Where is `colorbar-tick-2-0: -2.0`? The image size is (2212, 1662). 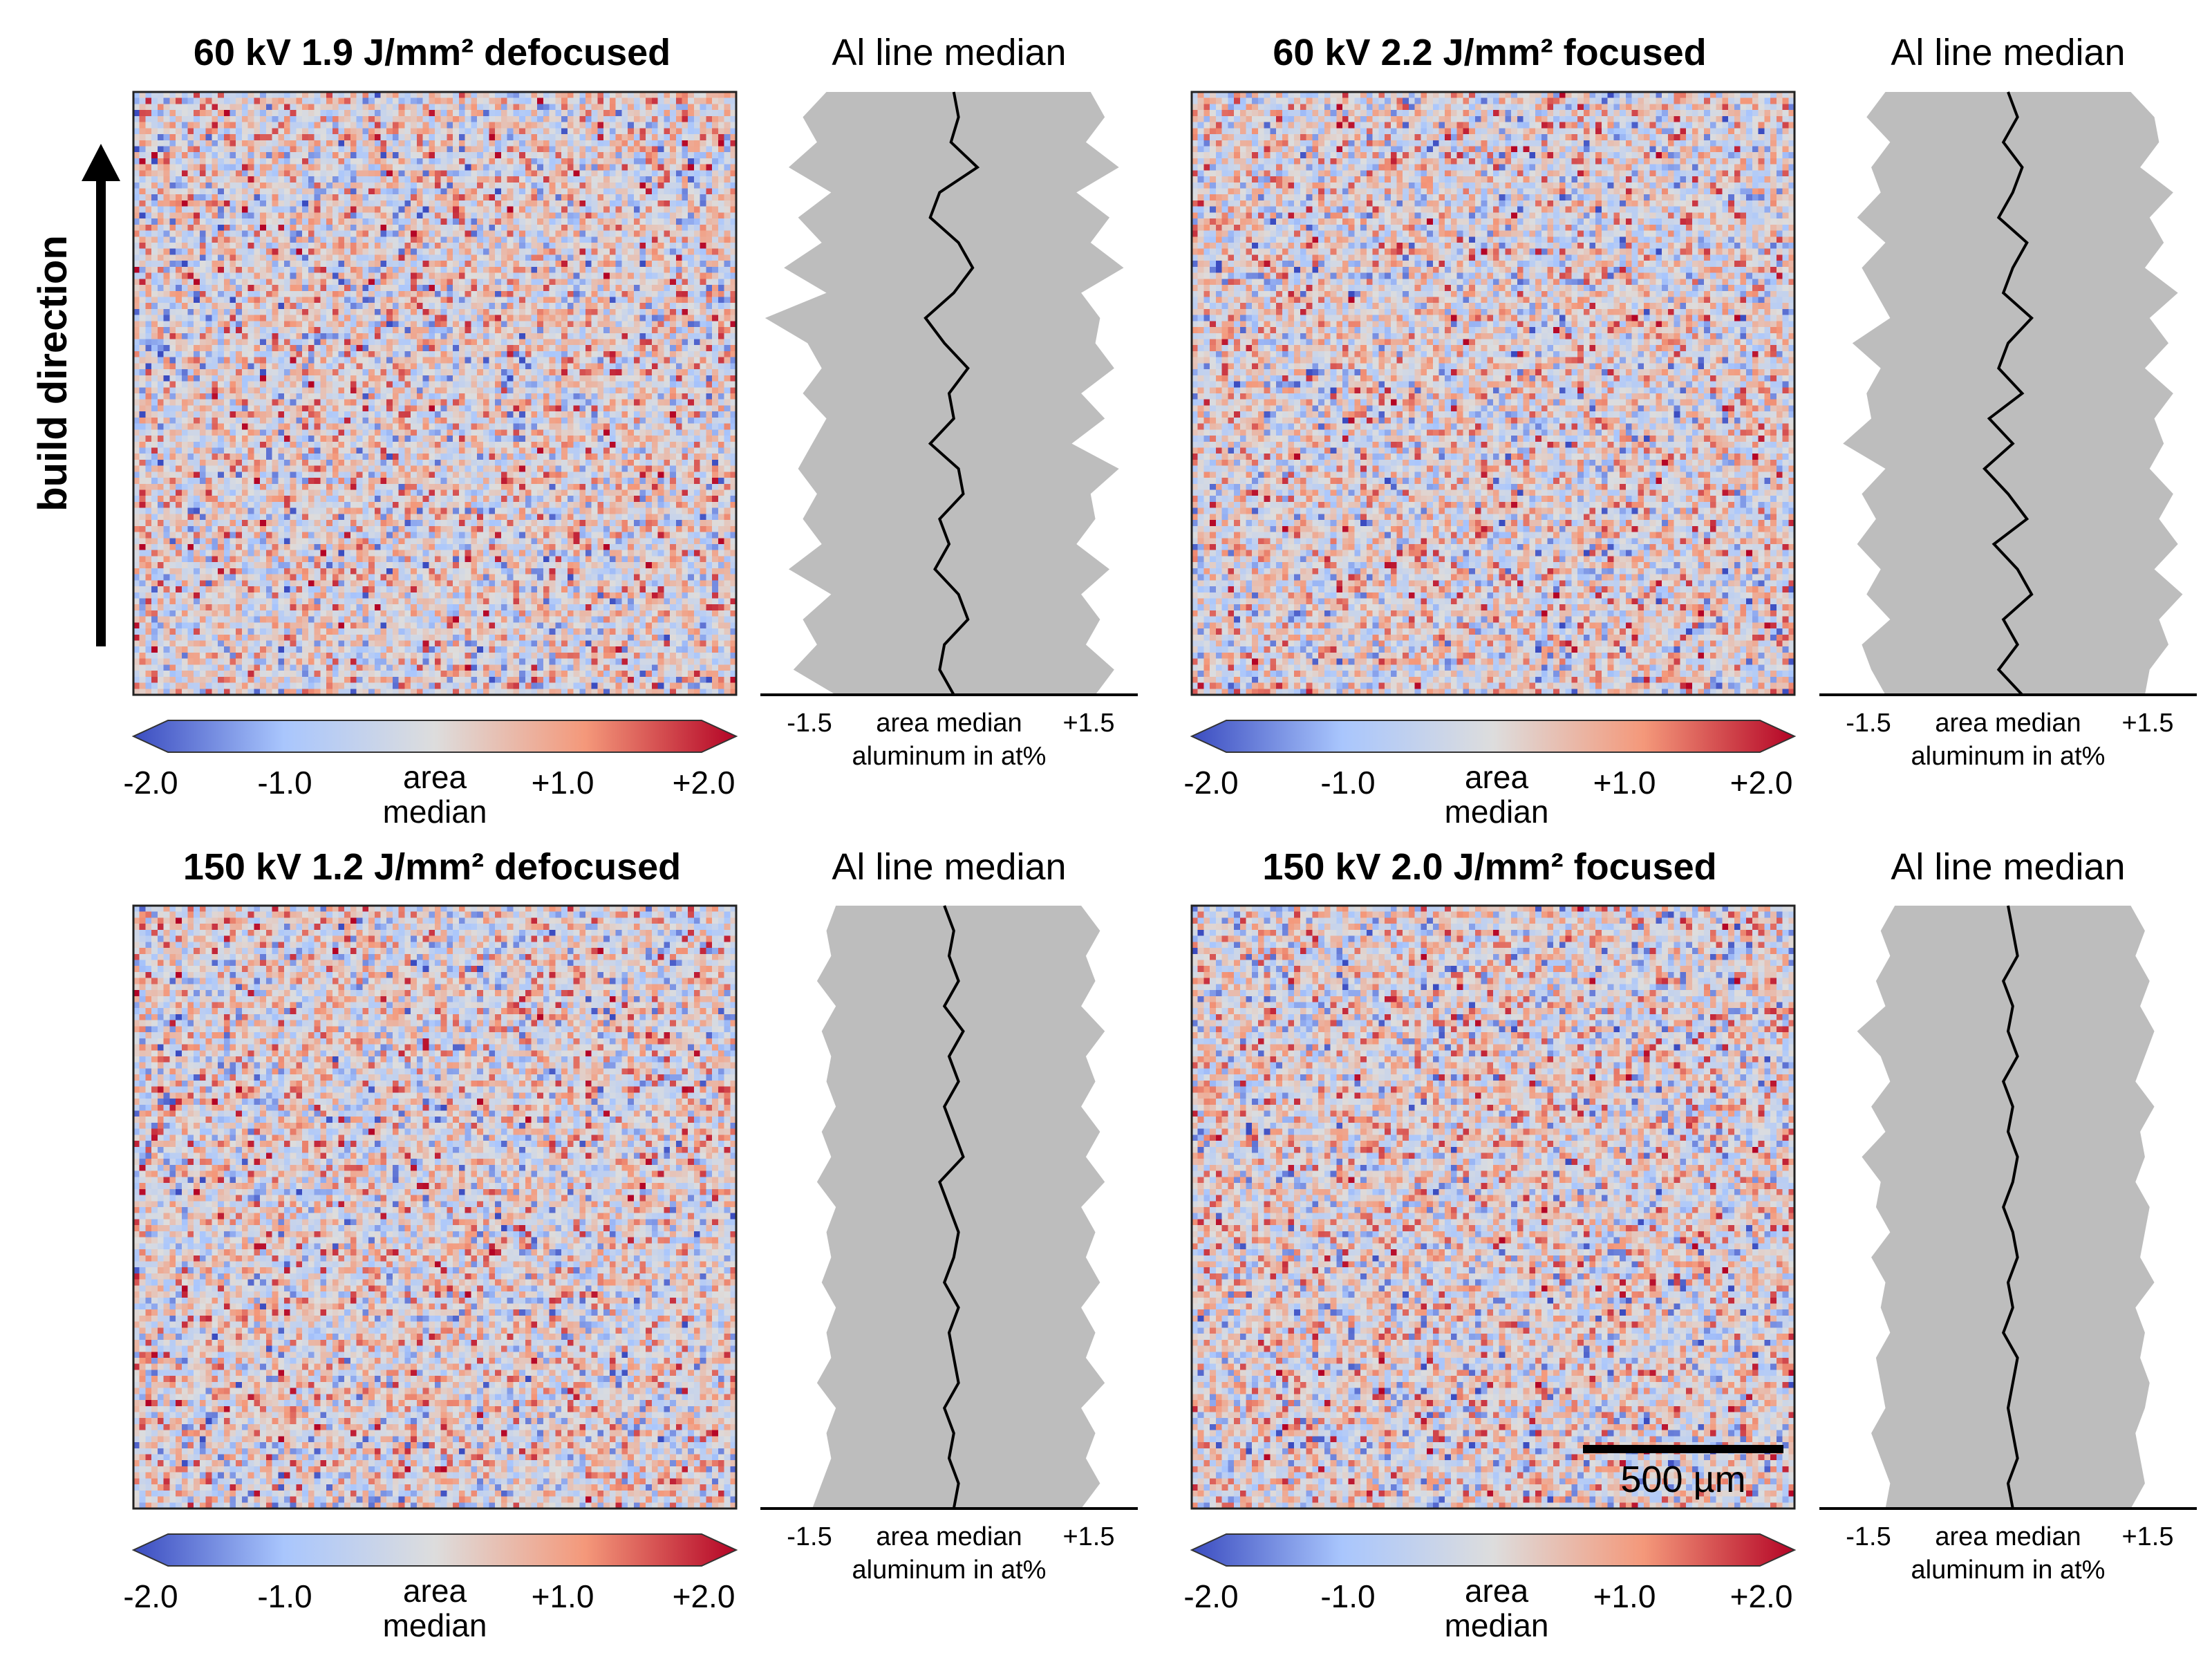 colorbar-tick-2-0: -2.0 is located at coordinates (150, 1596).